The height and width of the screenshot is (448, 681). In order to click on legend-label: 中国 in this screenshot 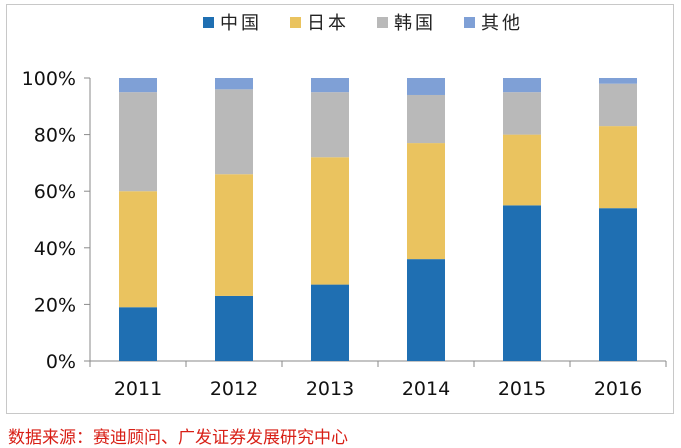, I will do `click(241, 23)`.